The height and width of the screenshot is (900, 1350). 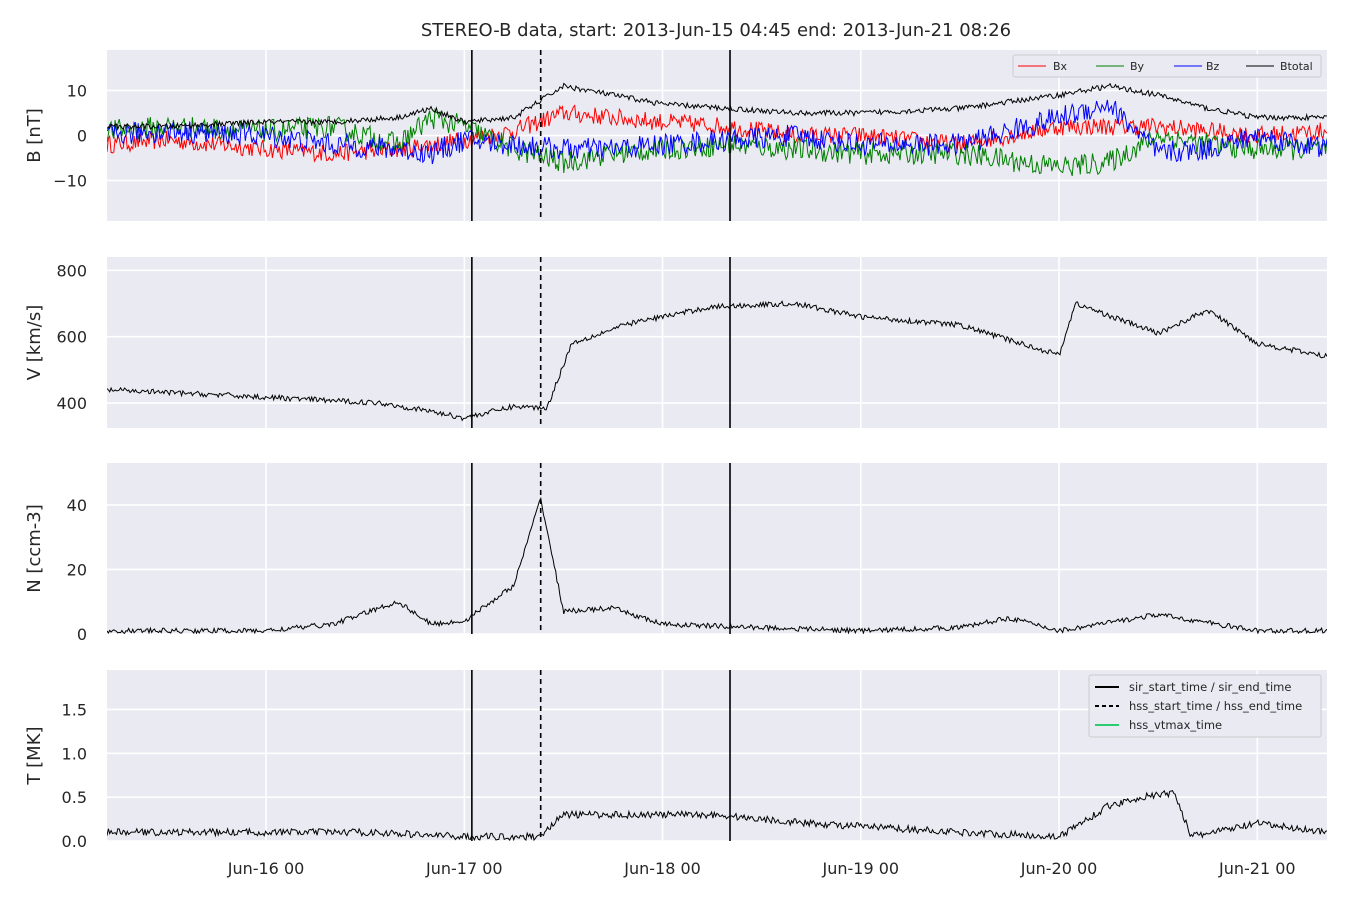 I want to click on y-tick-label: 0.5, so click(x=74, y=797).